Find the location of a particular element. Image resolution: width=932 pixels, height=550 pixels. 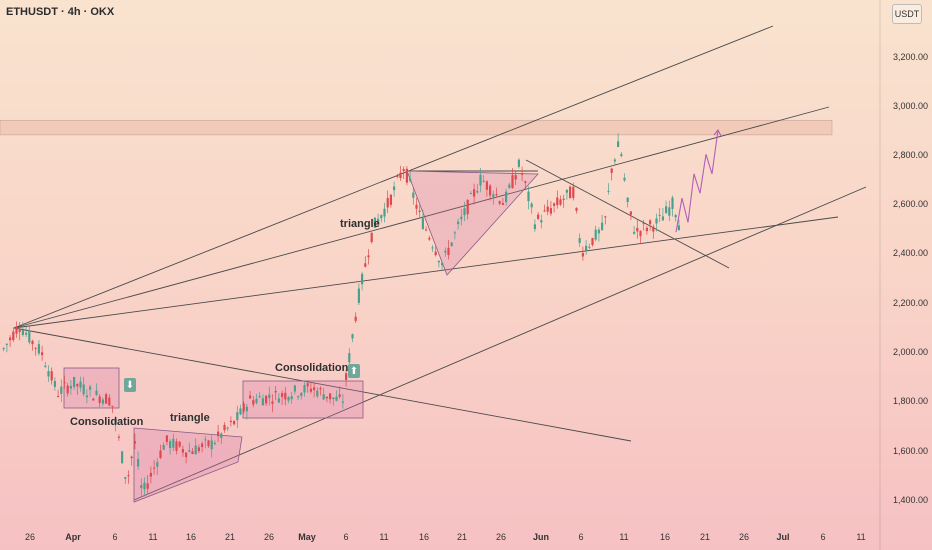

price-tick-label: 2,600.00 is located at coordinates (911, 204).